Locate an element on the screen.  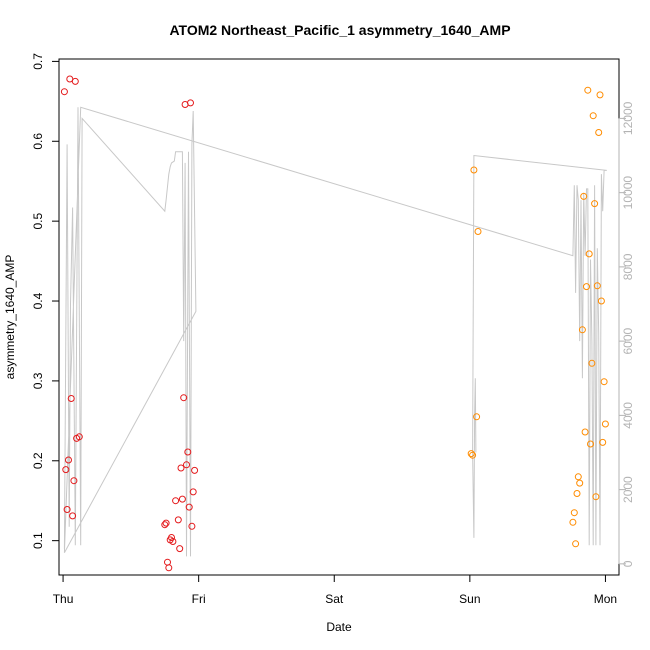
y2-tick-label: 6000 is located at coordinates (628, 340).